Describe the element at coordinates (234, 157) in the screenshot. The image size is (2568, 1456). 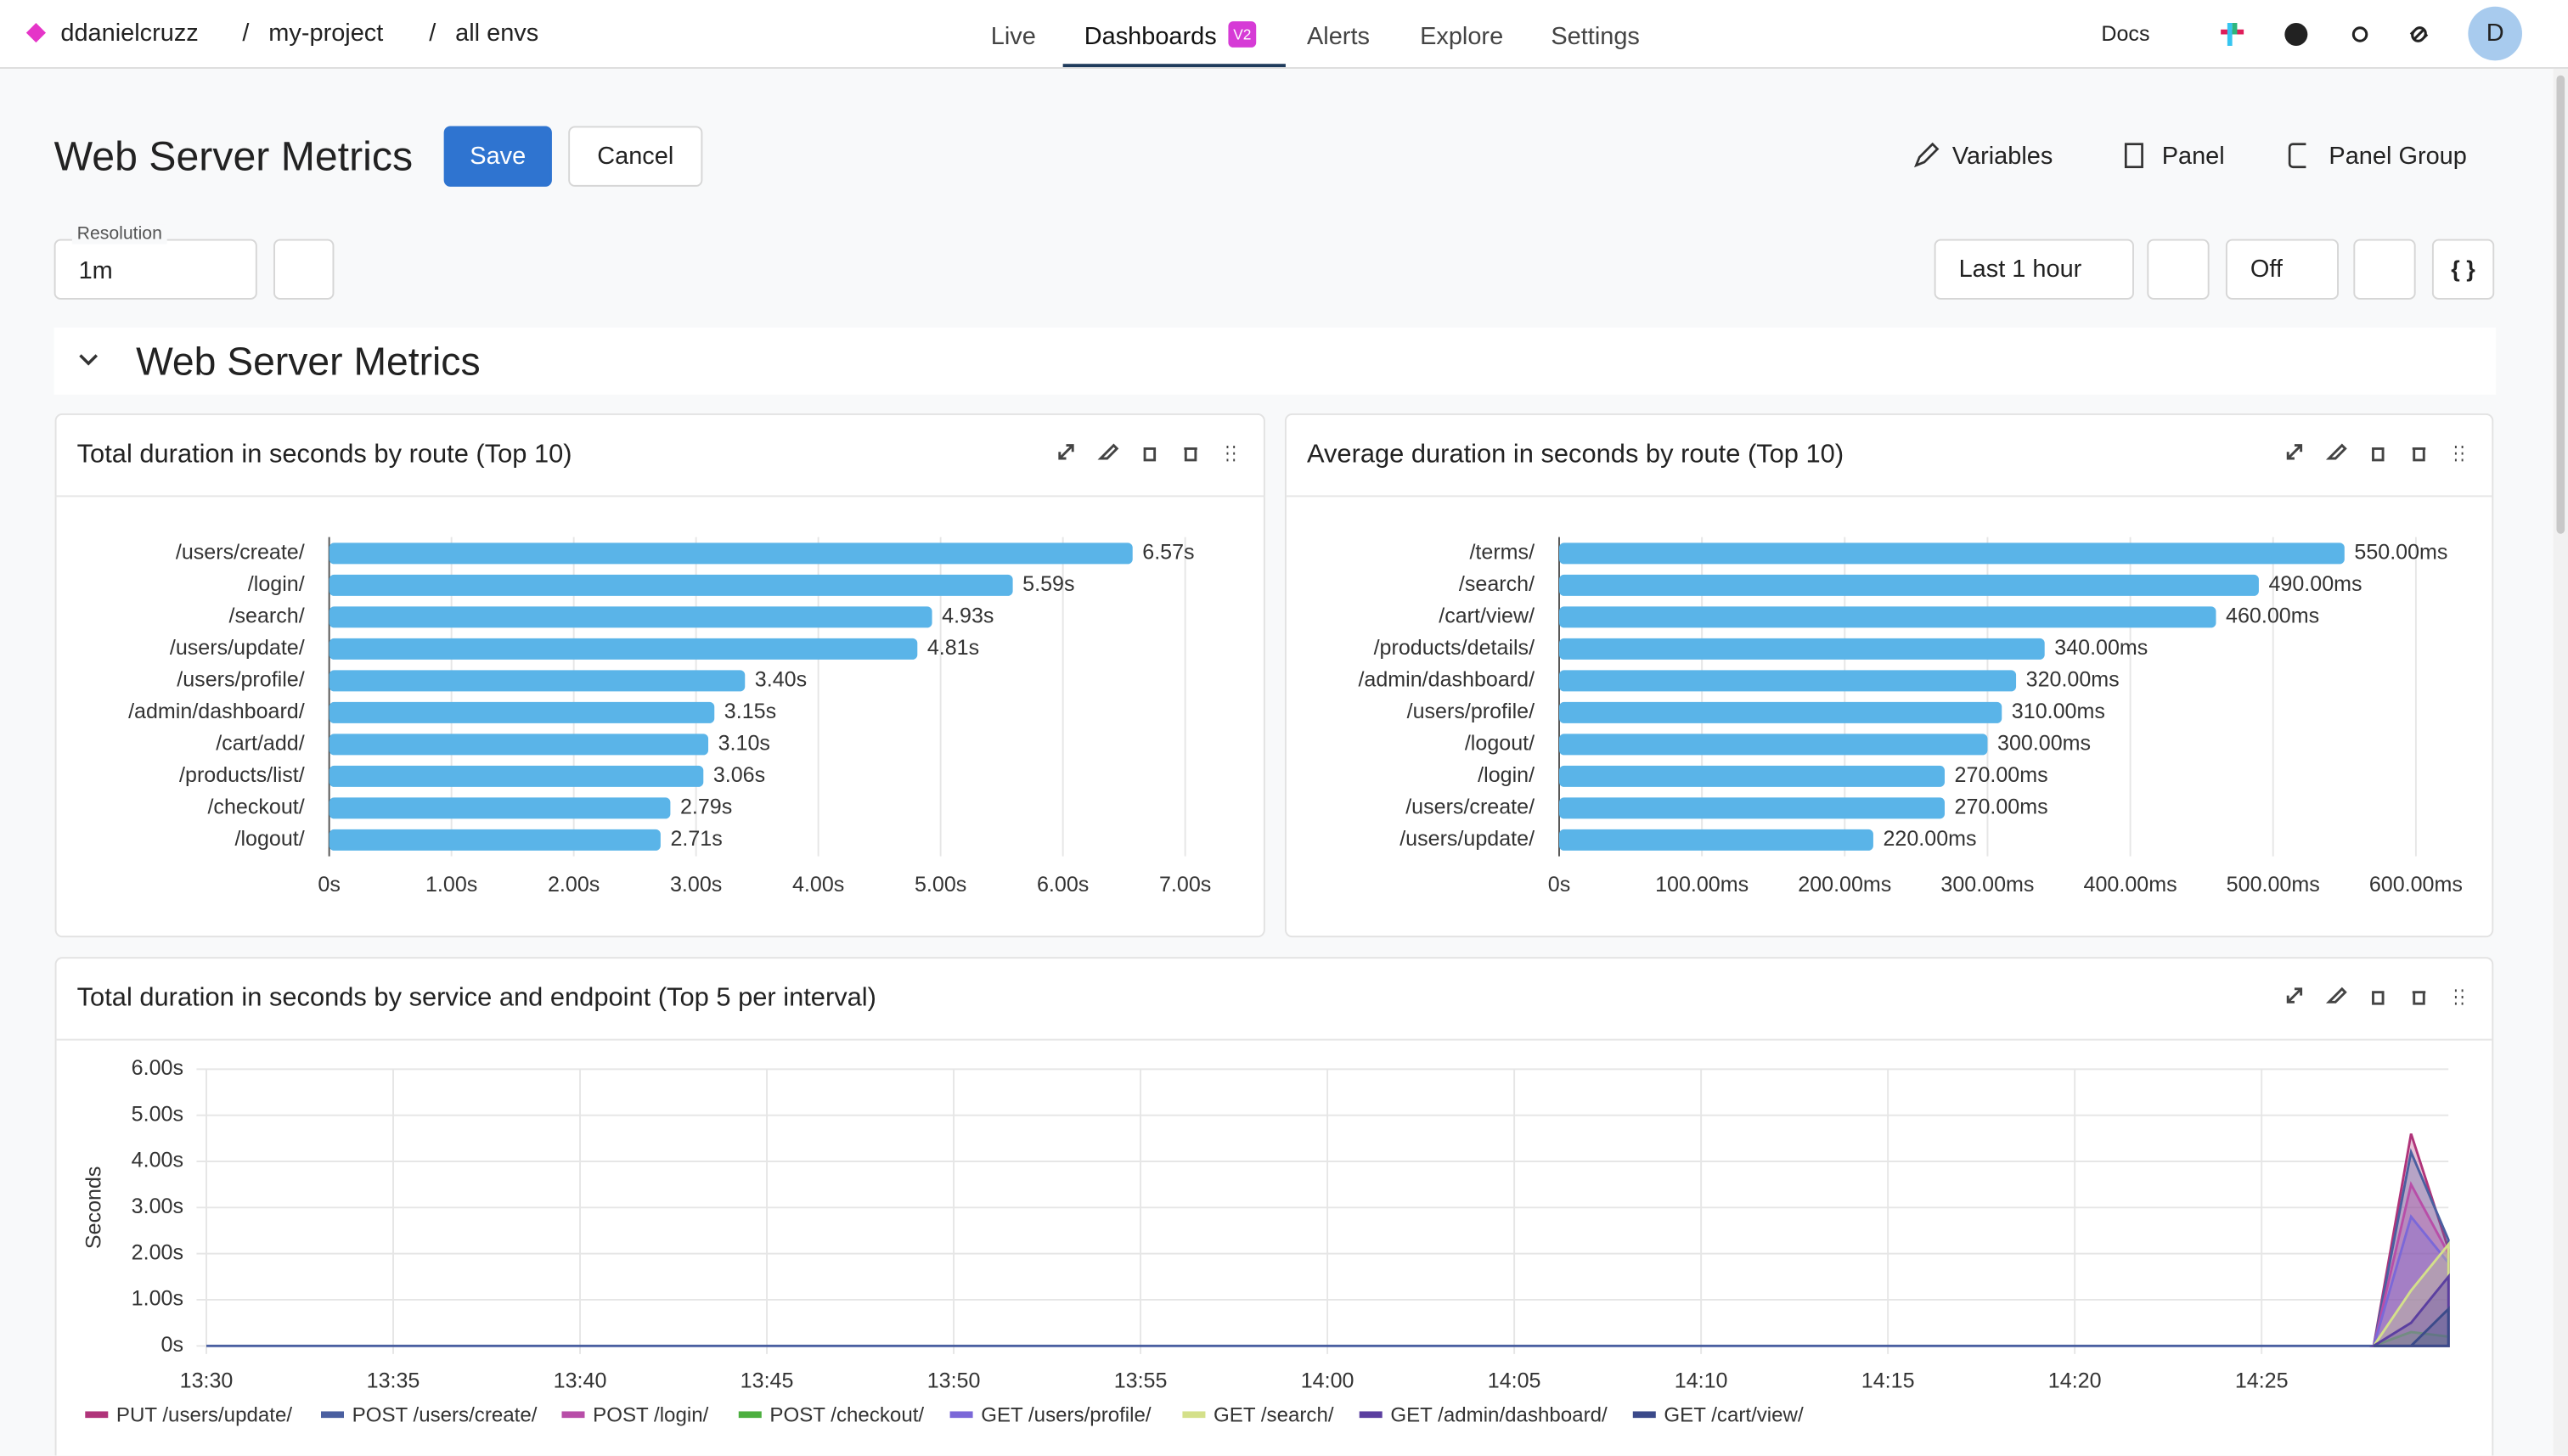
I see `dashboard-title: Web Server Metrics` at that location.